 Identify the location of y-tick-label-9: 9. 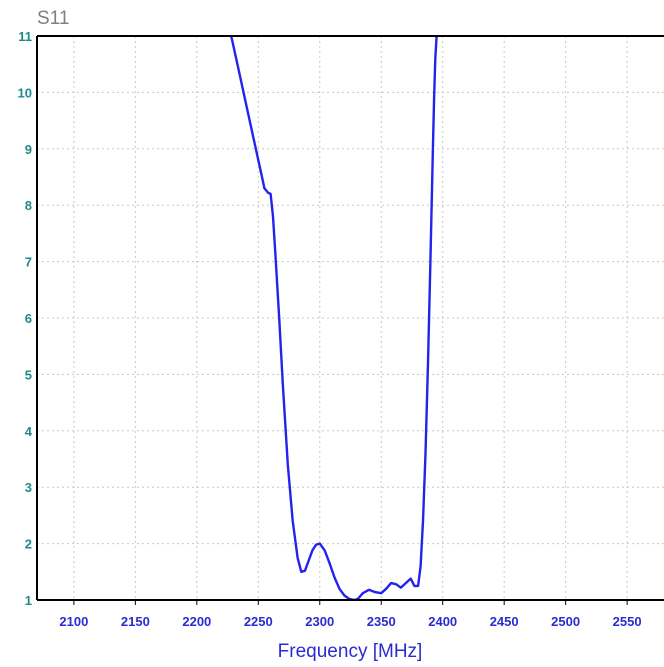
(28, 149).